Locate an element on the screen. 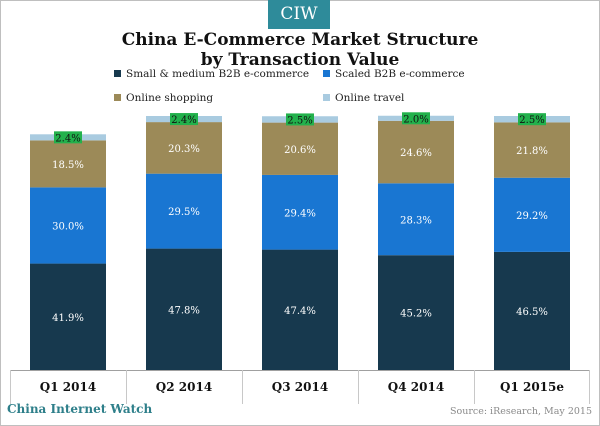  ciw-badge: CIW is located at coordinates (299, 14).